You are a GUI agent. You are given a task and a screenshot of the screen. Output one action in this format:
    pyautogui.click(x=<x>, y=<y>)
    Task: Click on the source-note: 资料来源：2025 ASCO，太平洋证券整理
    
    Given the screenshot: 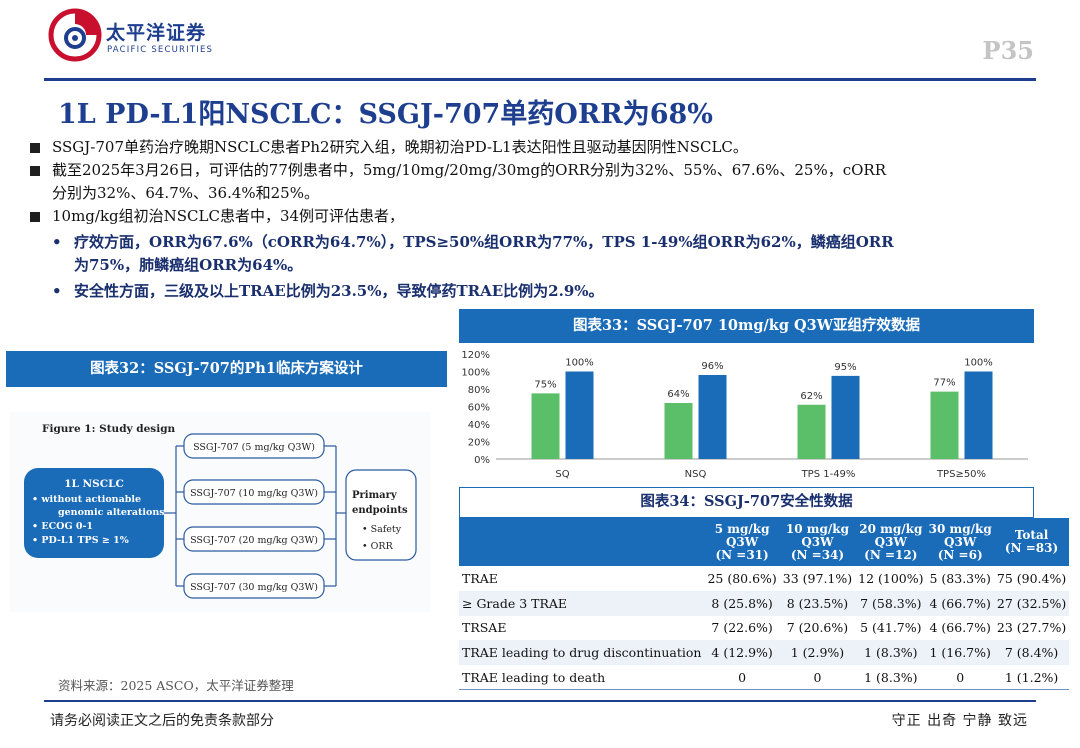 What is the action you would take?
    pyautogui.click(x=176, y=685)
    